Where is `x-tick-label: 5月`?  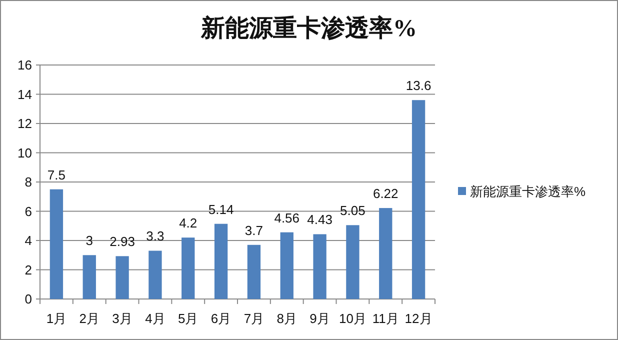
x-tick-label: 5月 is located at coordinates (188, 318).